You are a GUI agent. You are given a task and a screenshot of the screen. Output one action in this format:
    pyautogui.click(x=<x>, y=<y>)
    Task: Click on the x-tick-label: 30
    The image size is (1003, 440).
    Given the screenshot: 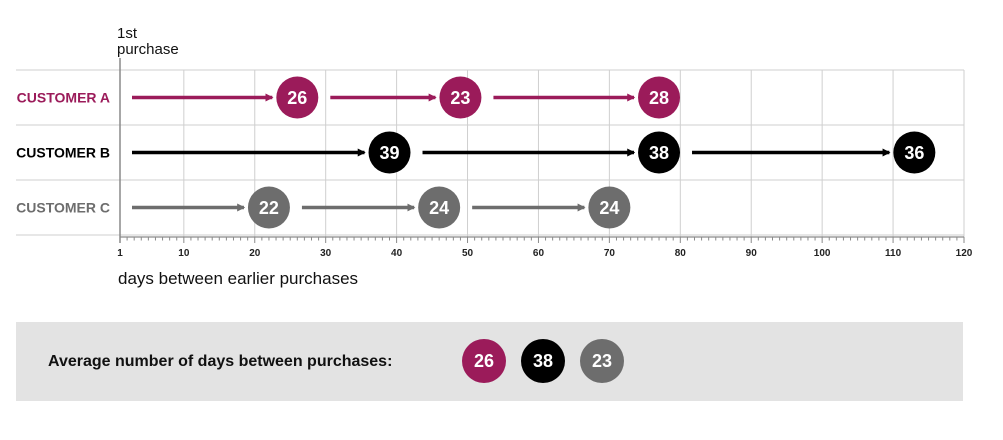 What is the action you would take?
    pyautogui.click(x=326, y=253)
    